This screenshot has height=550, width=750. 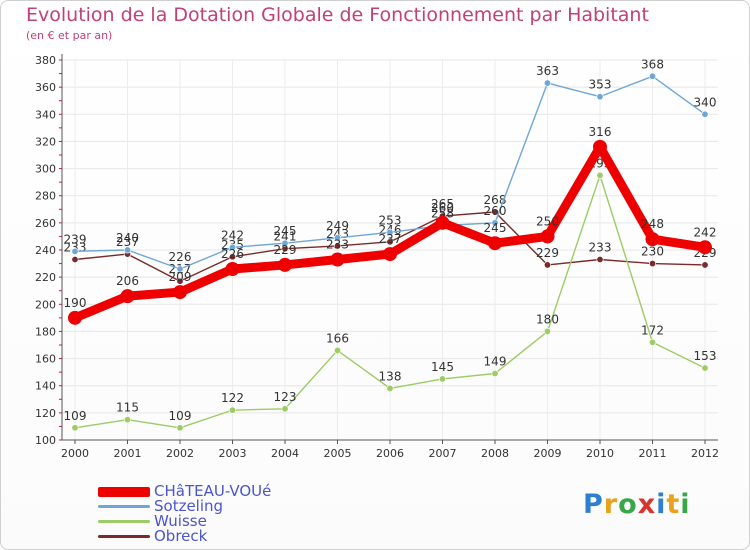 I want to click on data-label-sotzeling: 258, so click(x=442, y=214).